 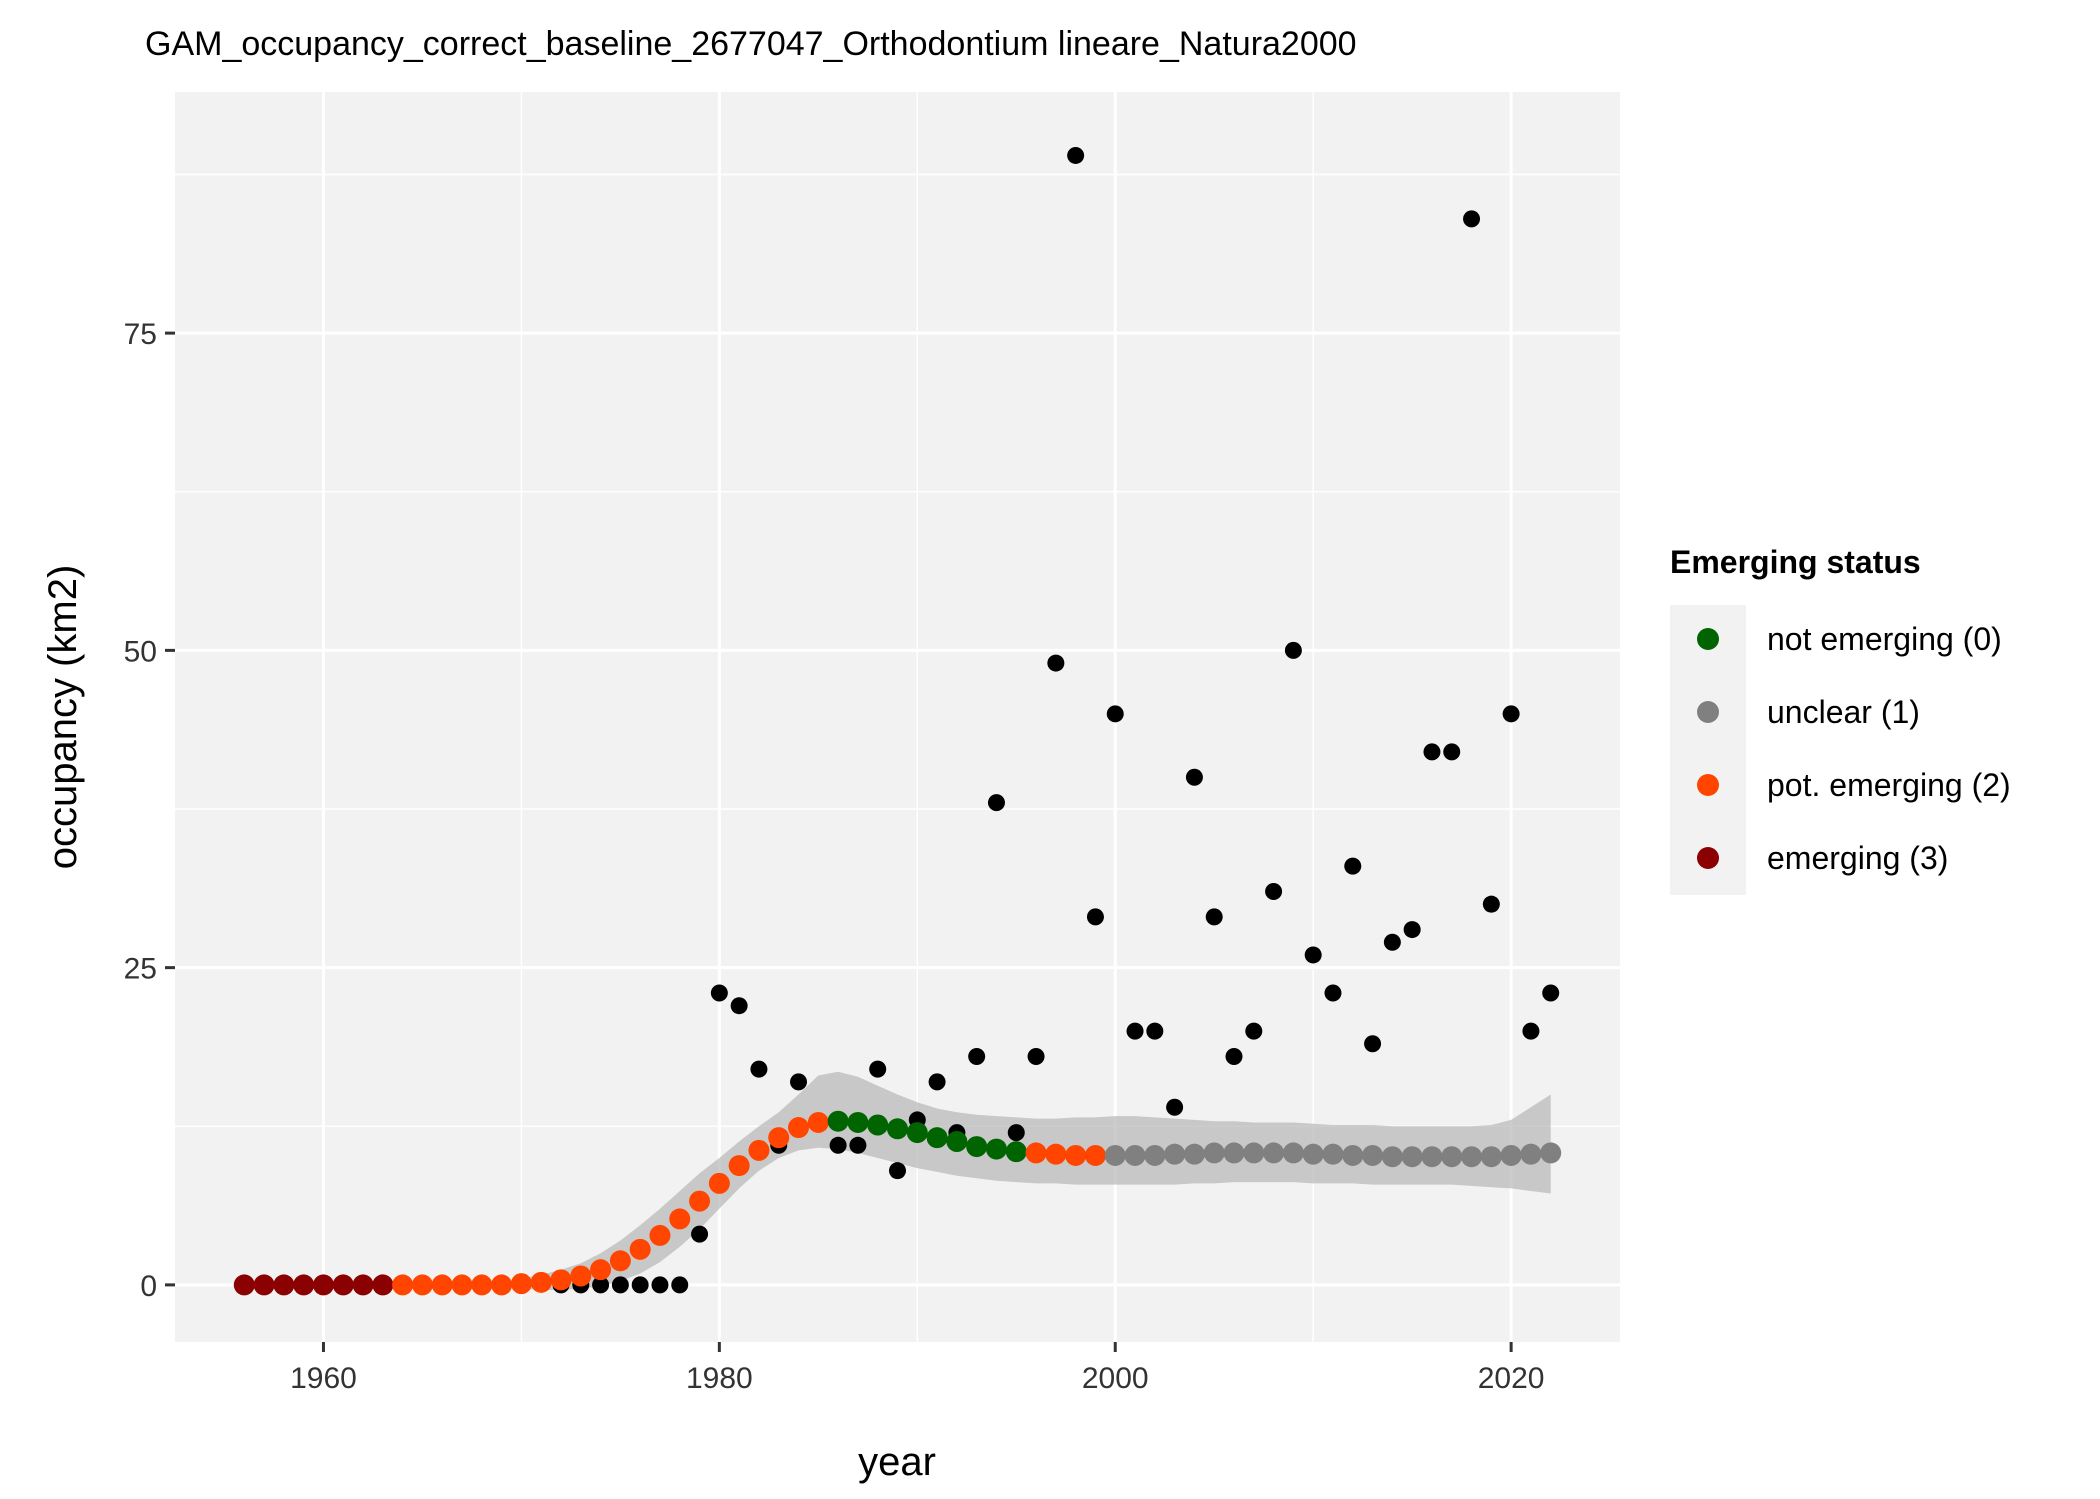 What do you see at coordinates (1511, 1378) in the screenshot?
I see `x-tick-label: 2020` at bounding box center [1511, 1378].